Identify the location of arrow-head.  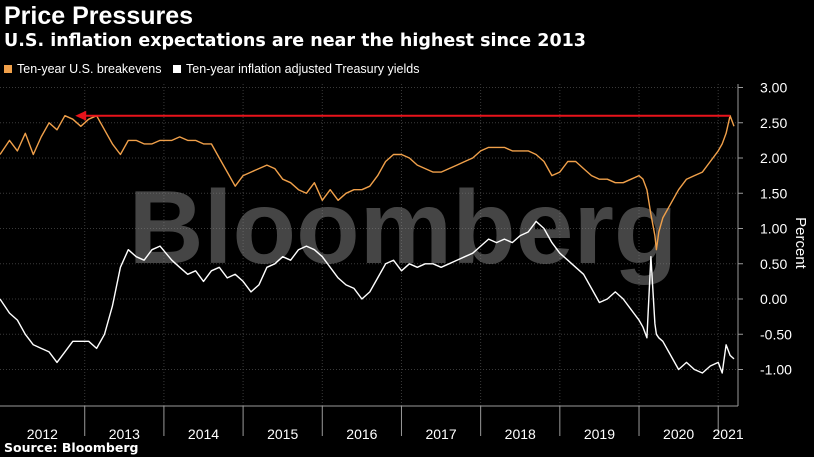
(81, 115).